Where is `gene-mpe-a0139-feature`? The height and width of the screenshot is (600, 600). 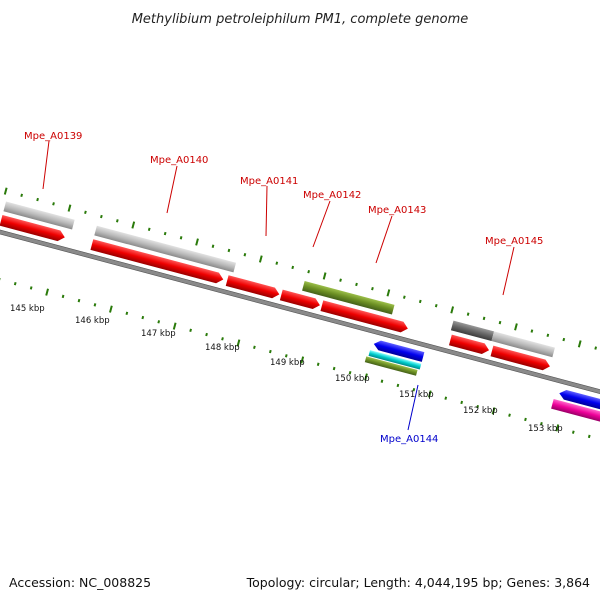 gene-mpe-a0139-feature is located at coordinates (39, 215).